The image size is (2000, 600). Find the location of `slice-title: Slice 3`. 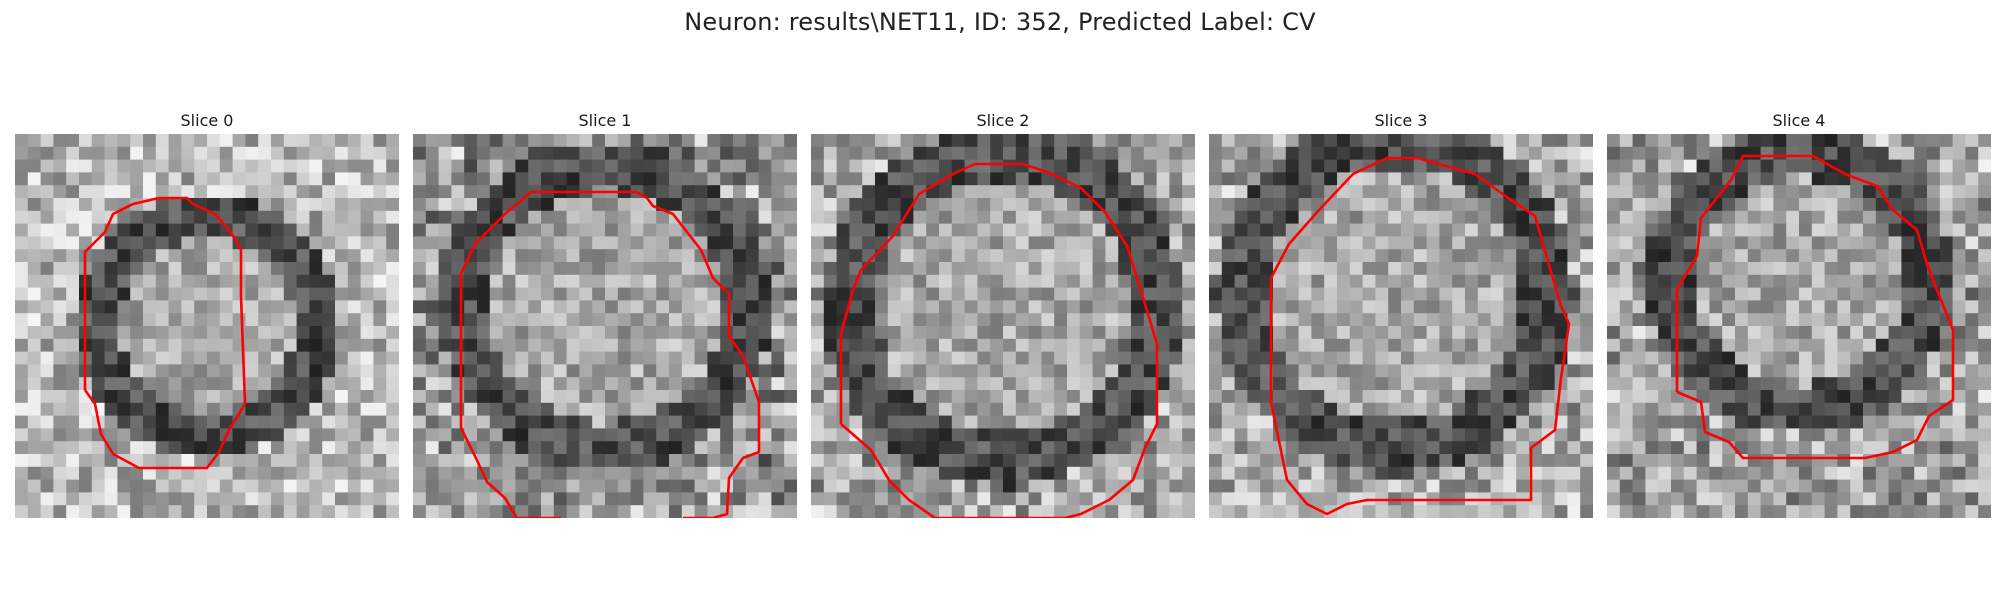

slice-title: Slice 3 is located at coordinates (1401, 120).